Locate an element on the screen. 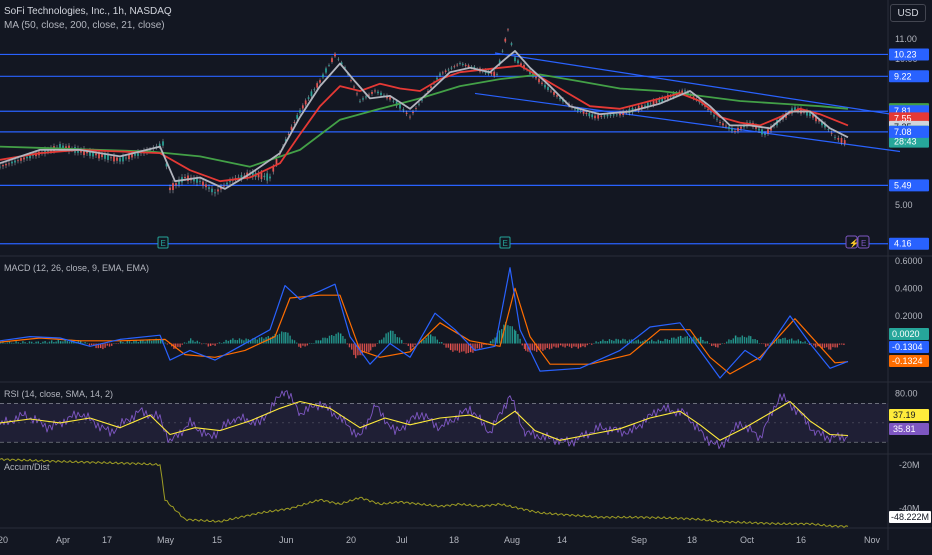  price-axis-tick: 11.00 is located at coordinates (906, 39).